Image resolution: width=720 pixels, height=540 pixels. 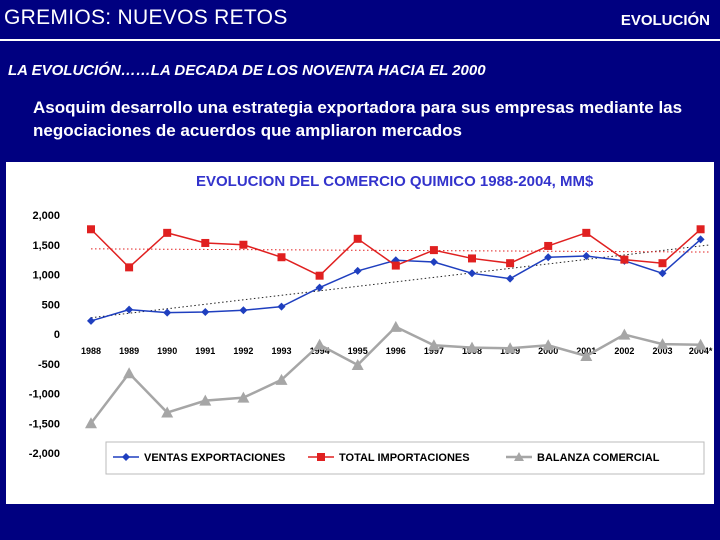 What do you see at coordinates (57, 335) in the screenshot?
I see `y-tick-label: 0` at bounding box center [57, 335].